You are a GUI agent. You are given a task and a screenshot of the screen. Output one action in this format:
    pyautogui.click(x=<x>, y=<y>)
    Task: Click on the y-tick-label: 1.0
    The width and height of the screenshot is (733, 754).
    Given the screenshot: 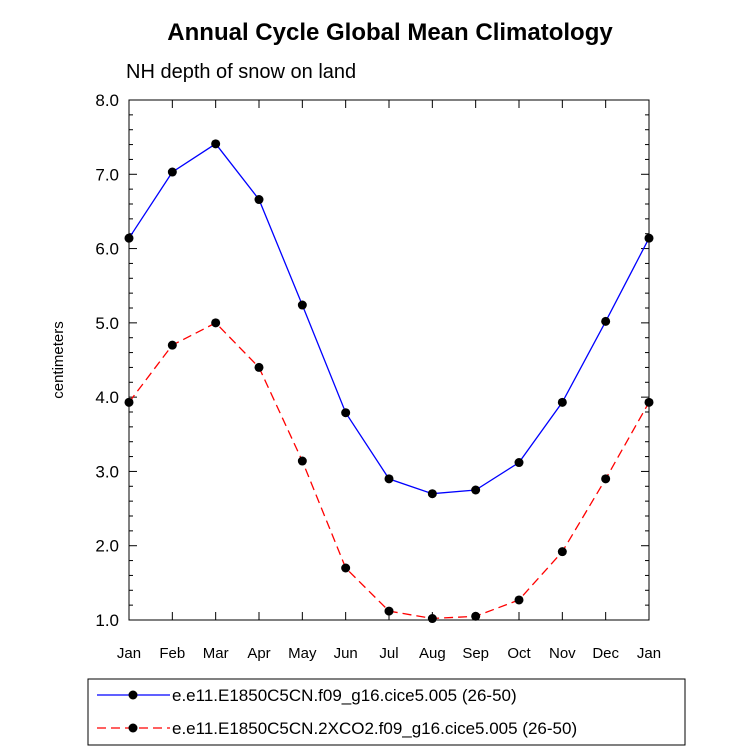 What is the action you would take?
    pyautogui.click(x=107, y=620)
    